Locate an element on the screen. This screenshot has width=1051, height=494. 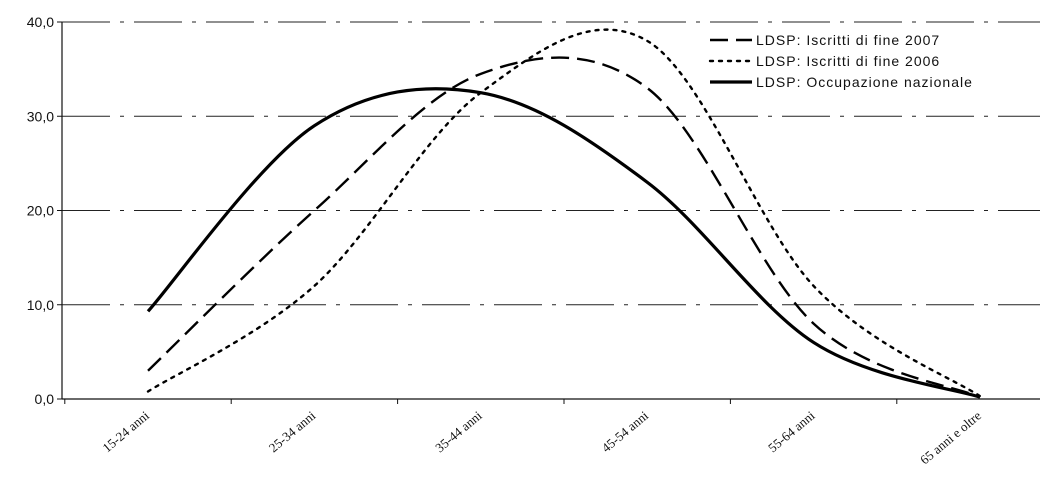
y-tick-label: 0,0 is located at coordinates (45, 399).